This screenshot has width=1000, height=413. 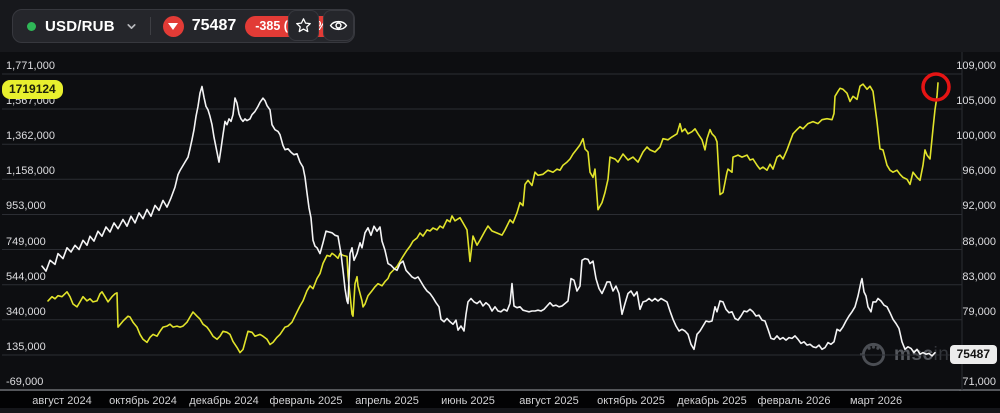 What do you see at coordinates (936, 87) in the screenshot?
I see `highlight-circle-annotation` at bounding box center [936, 87].